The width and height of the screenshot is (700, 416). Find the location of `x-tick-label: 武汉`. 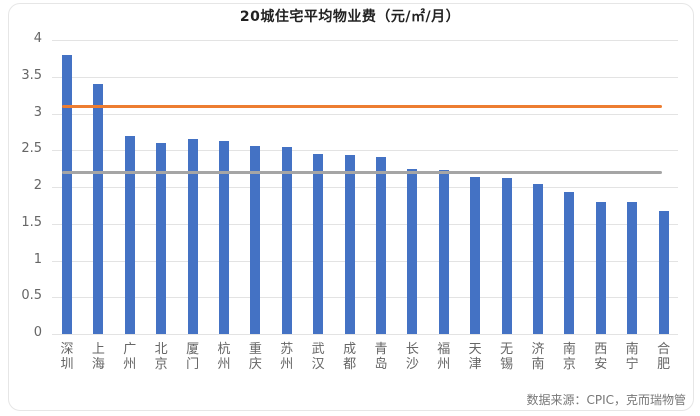

x-tick-label: 武汉 is located at coordinates (318, 357).